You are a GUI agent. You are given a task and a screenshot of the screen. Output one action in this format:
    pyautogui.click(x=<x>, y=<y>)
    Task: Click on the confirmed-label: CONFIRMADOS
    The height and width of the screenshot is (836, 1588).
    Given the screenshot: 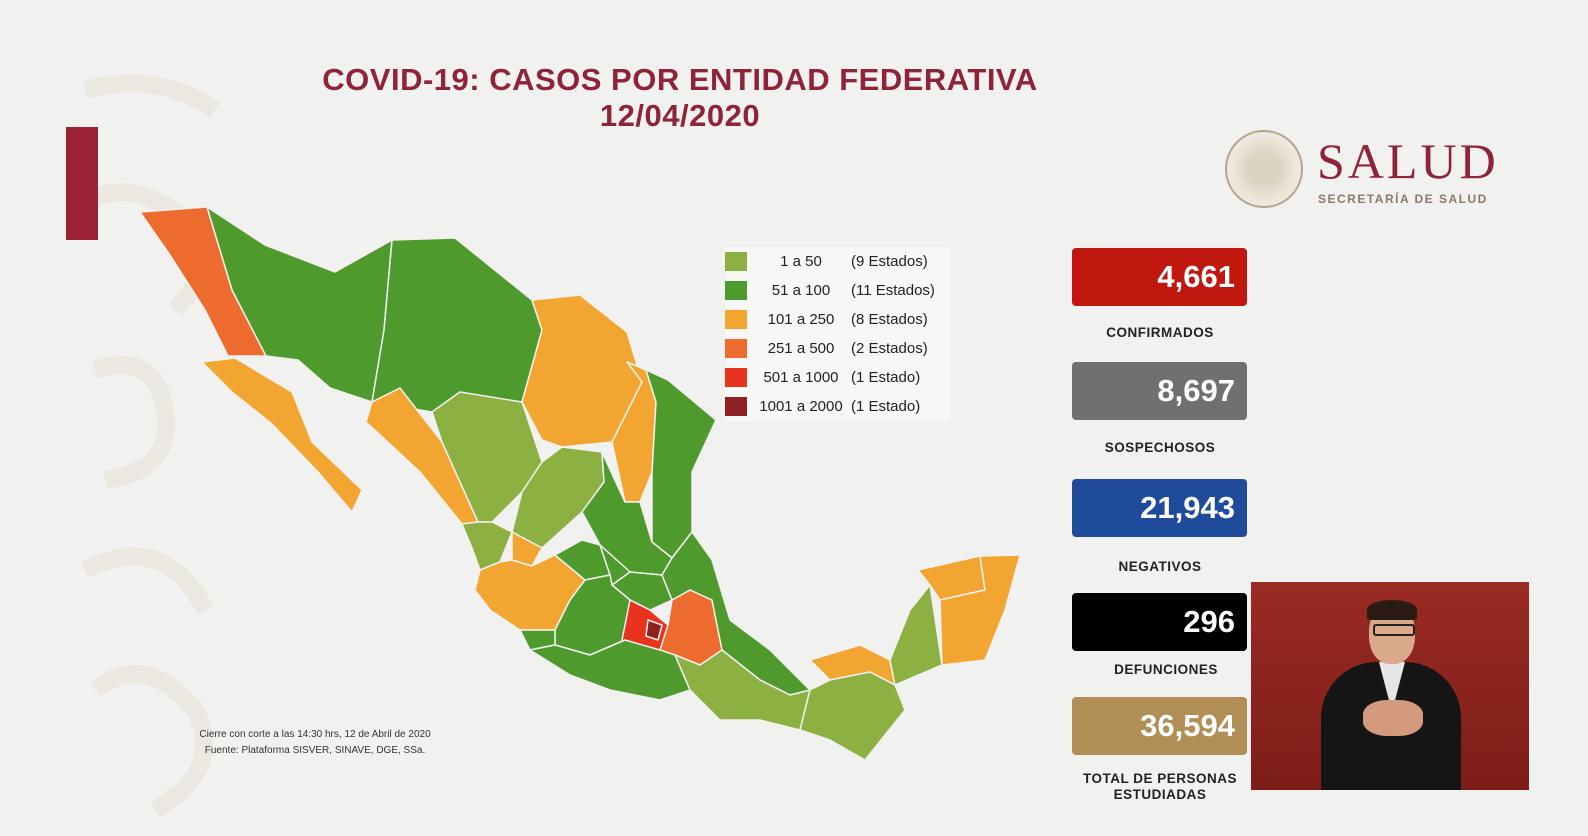 What is the action you would take?
    pyautogui.click(x=1160, y=332)
    